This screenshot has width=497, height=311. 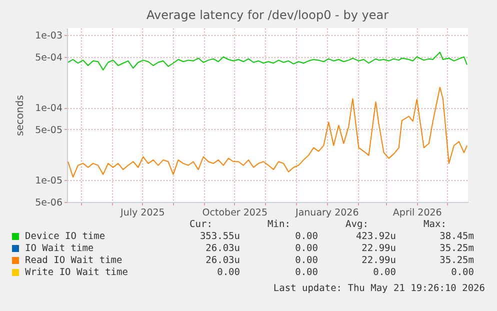 What do you see at coordinates (235, 213) in the screenshot?
I see `x-tick-label: October 2025` at bounding box center [235, 213].